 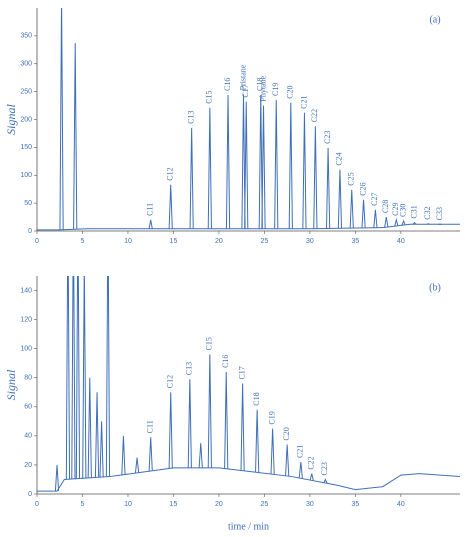 I want to click on peak-label: C13, so click(x=190, y=117).